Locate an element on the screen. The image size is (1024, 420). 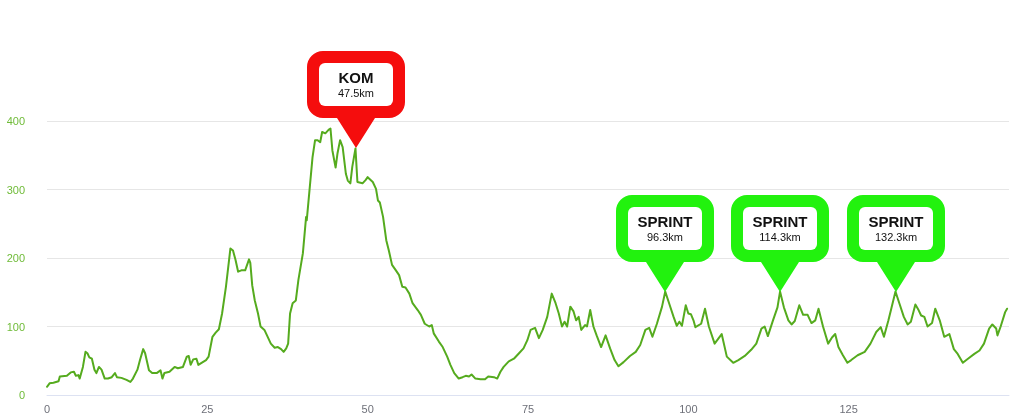
annotation: SPRINT 96.3km is located at coordinates (665, 228).